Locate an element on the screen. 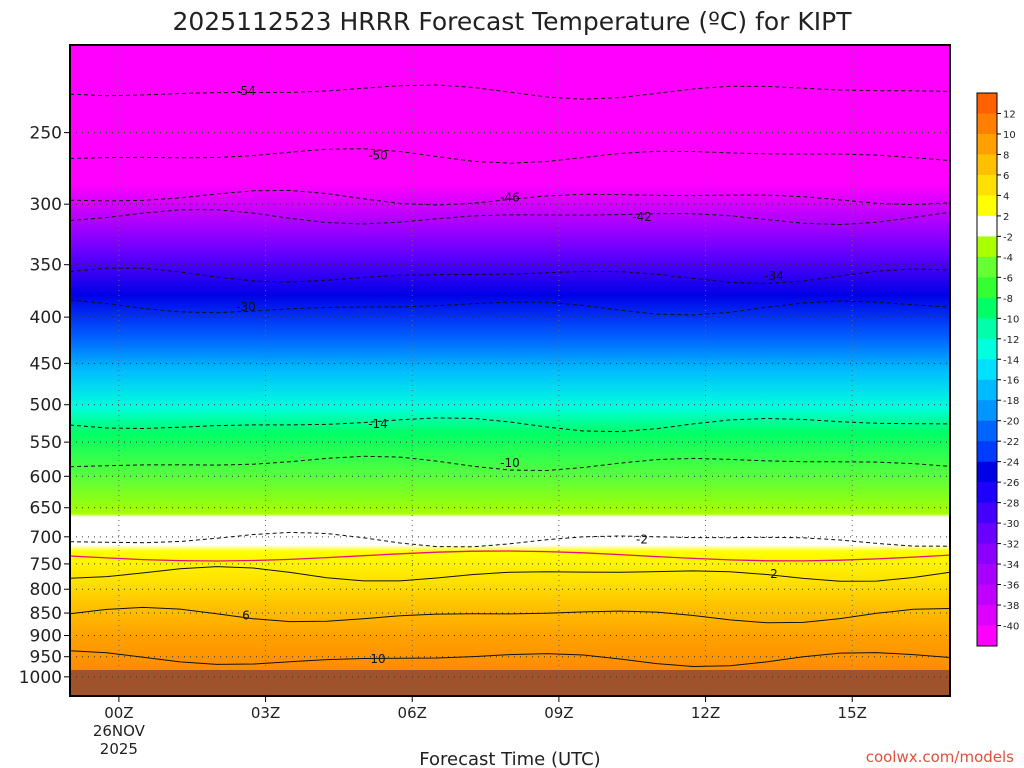  colorbar-label: -30 is located at coordinates (1011, 524).